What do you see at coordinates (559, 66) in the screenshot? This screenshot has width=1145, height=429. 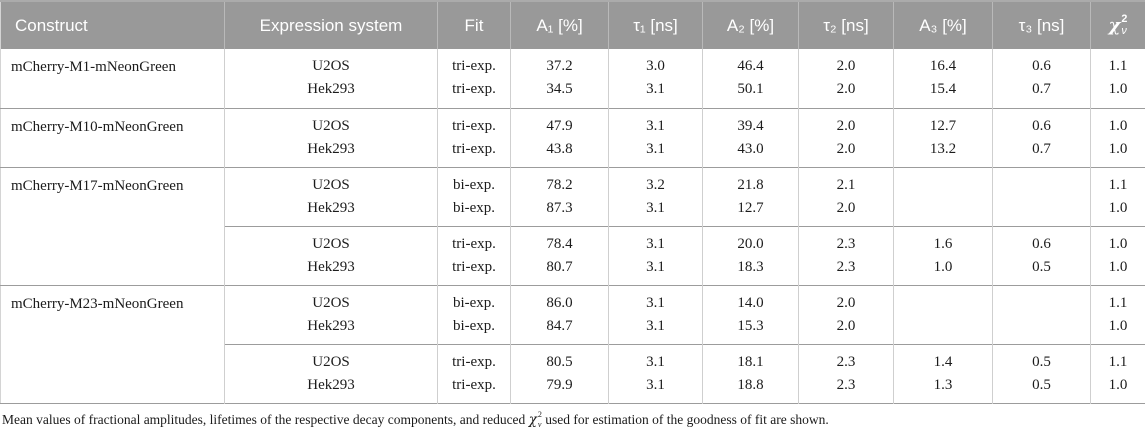 I see `cell-value: 37.2` at bounding box center [559, 66].